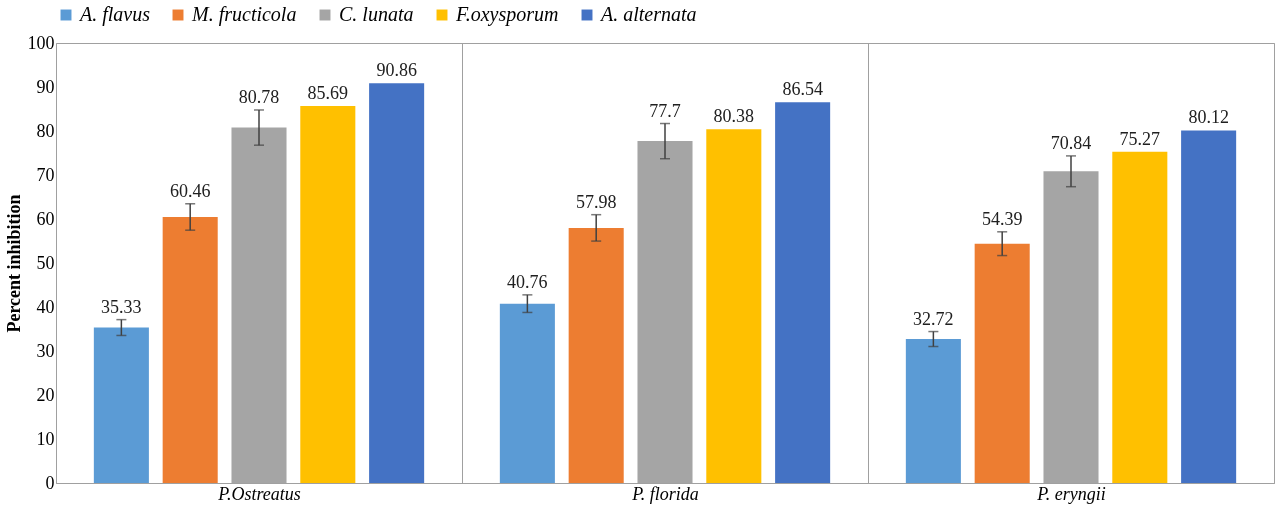 Image resolution: width=1279 pixels, height=508 pixels. I want to click on x-tick-label: P. florida, so click(665, 493).